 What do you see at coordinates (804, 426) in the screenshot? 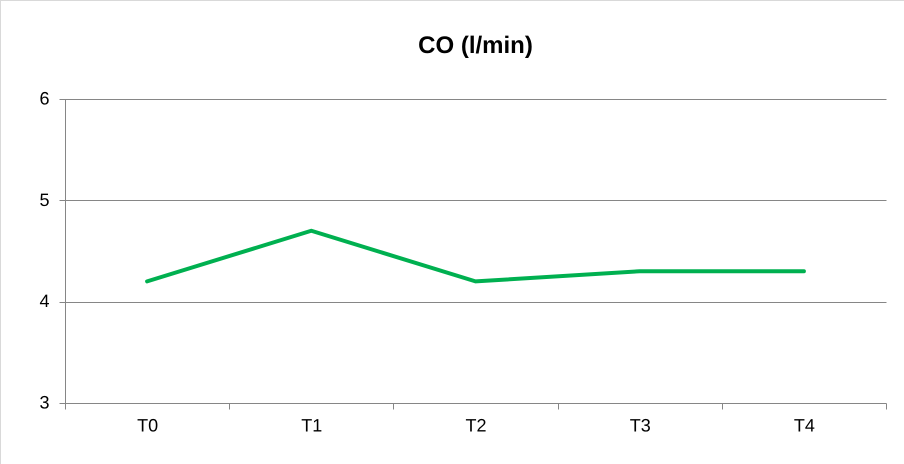
I see `x-tick-label: T4` at bounding box center [804, 426].